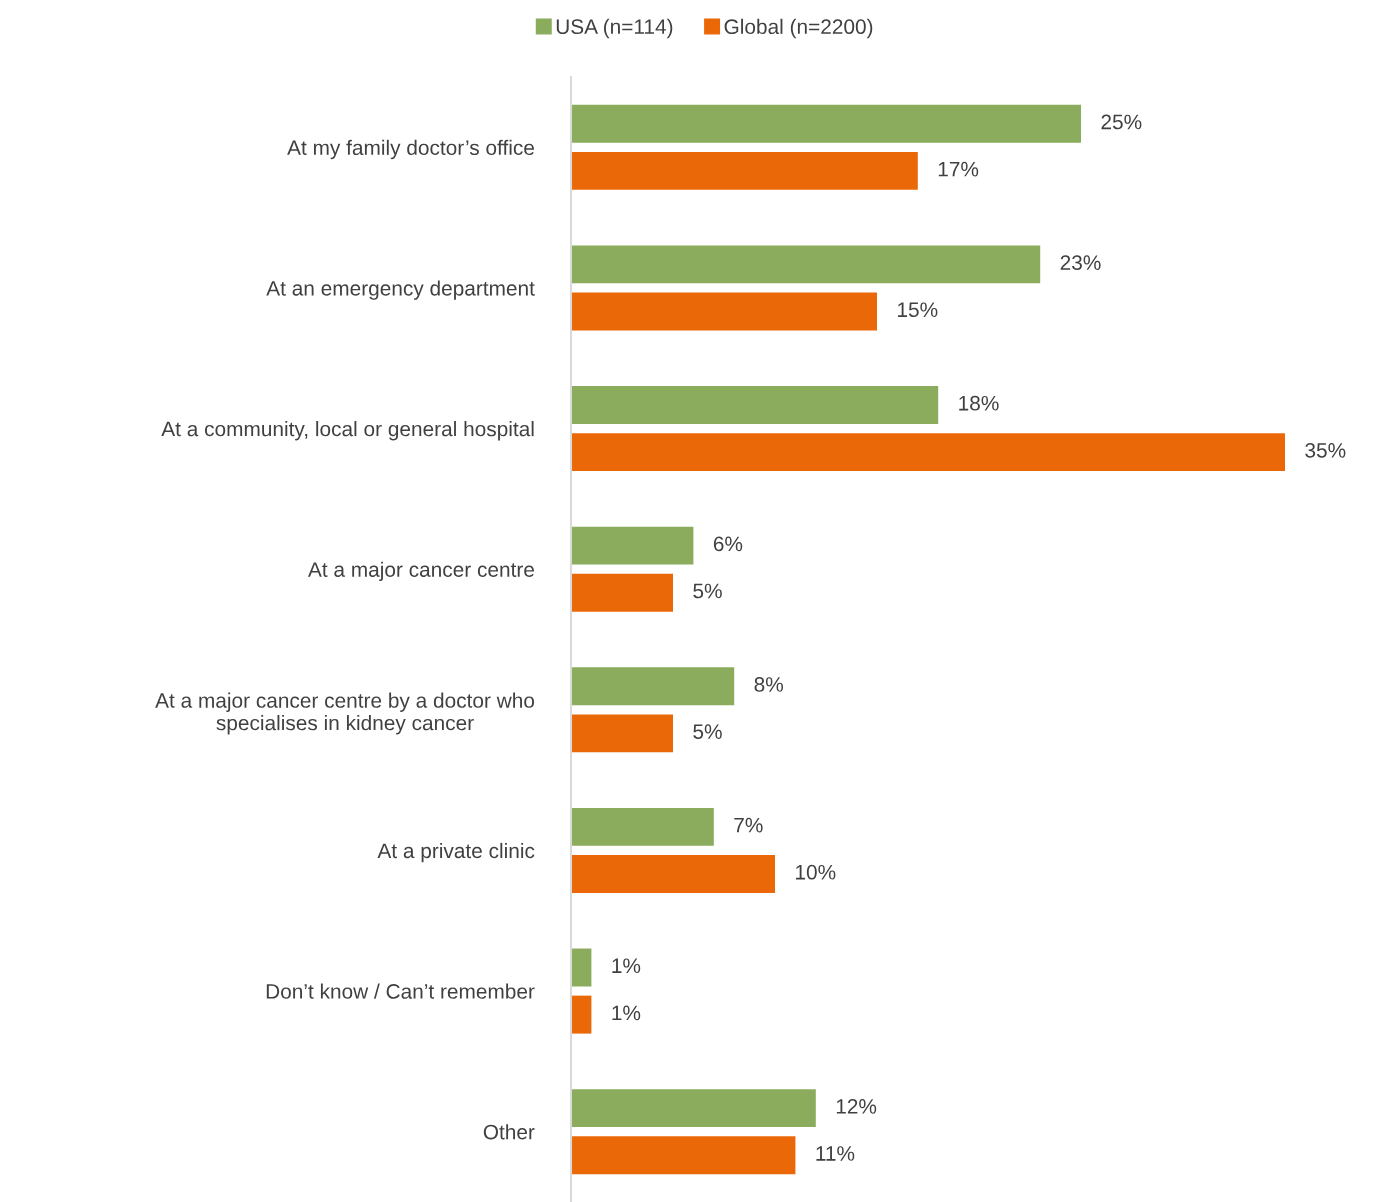  What do you see at coordinates (1080, 262) in the screenshot?
I see `data-label: 23%` at bounding box center [1080, 262].